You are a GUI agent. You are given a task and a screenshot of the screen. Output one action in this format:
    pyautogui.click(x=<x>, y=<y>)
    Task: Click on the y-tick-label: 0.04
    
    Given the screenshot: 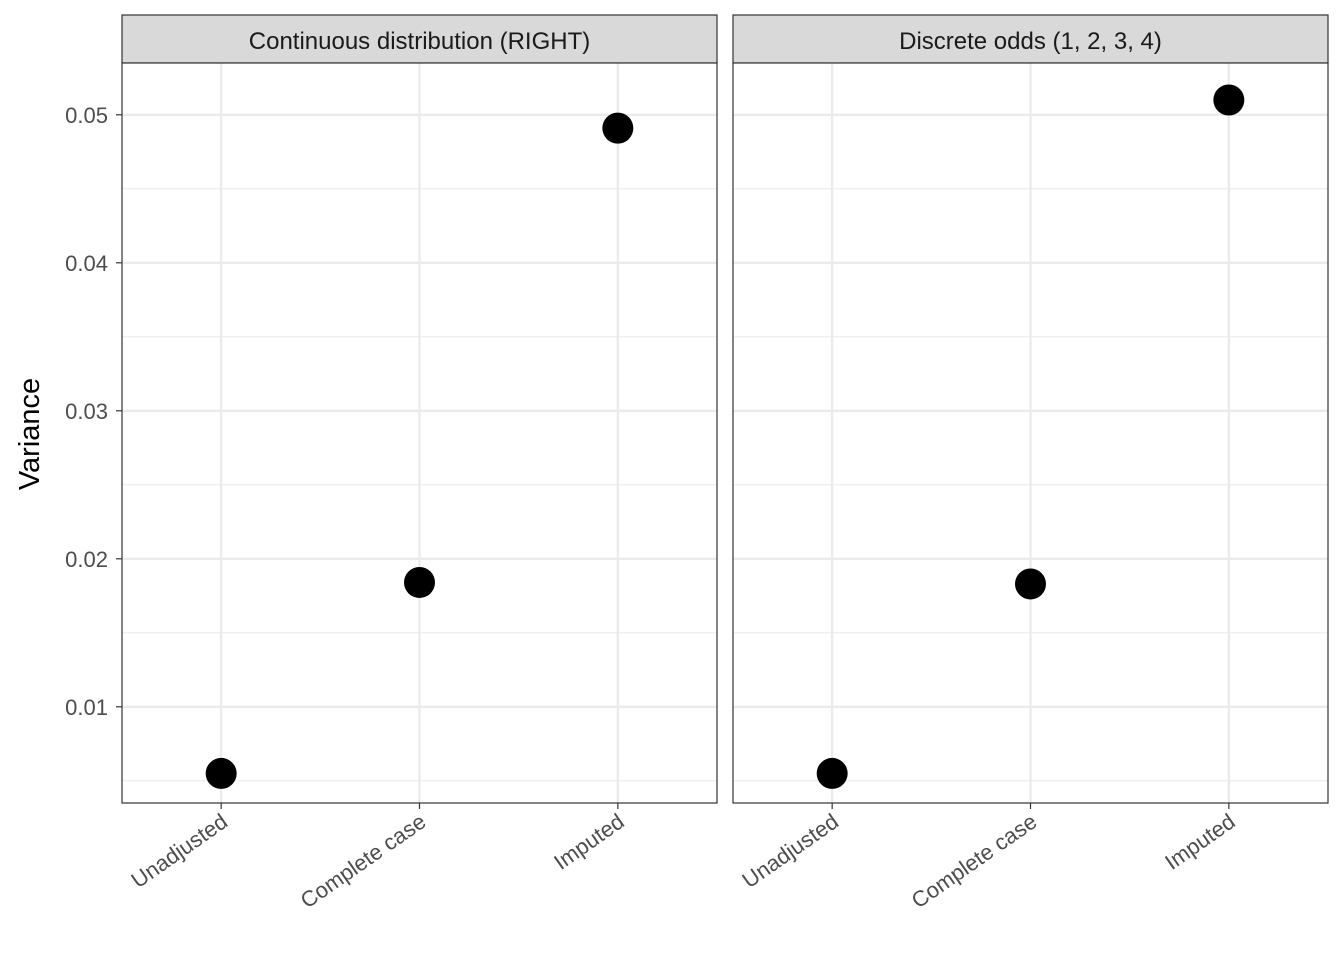 What is the action you would take?
    pyautogui.click(x=86, y=263)
    